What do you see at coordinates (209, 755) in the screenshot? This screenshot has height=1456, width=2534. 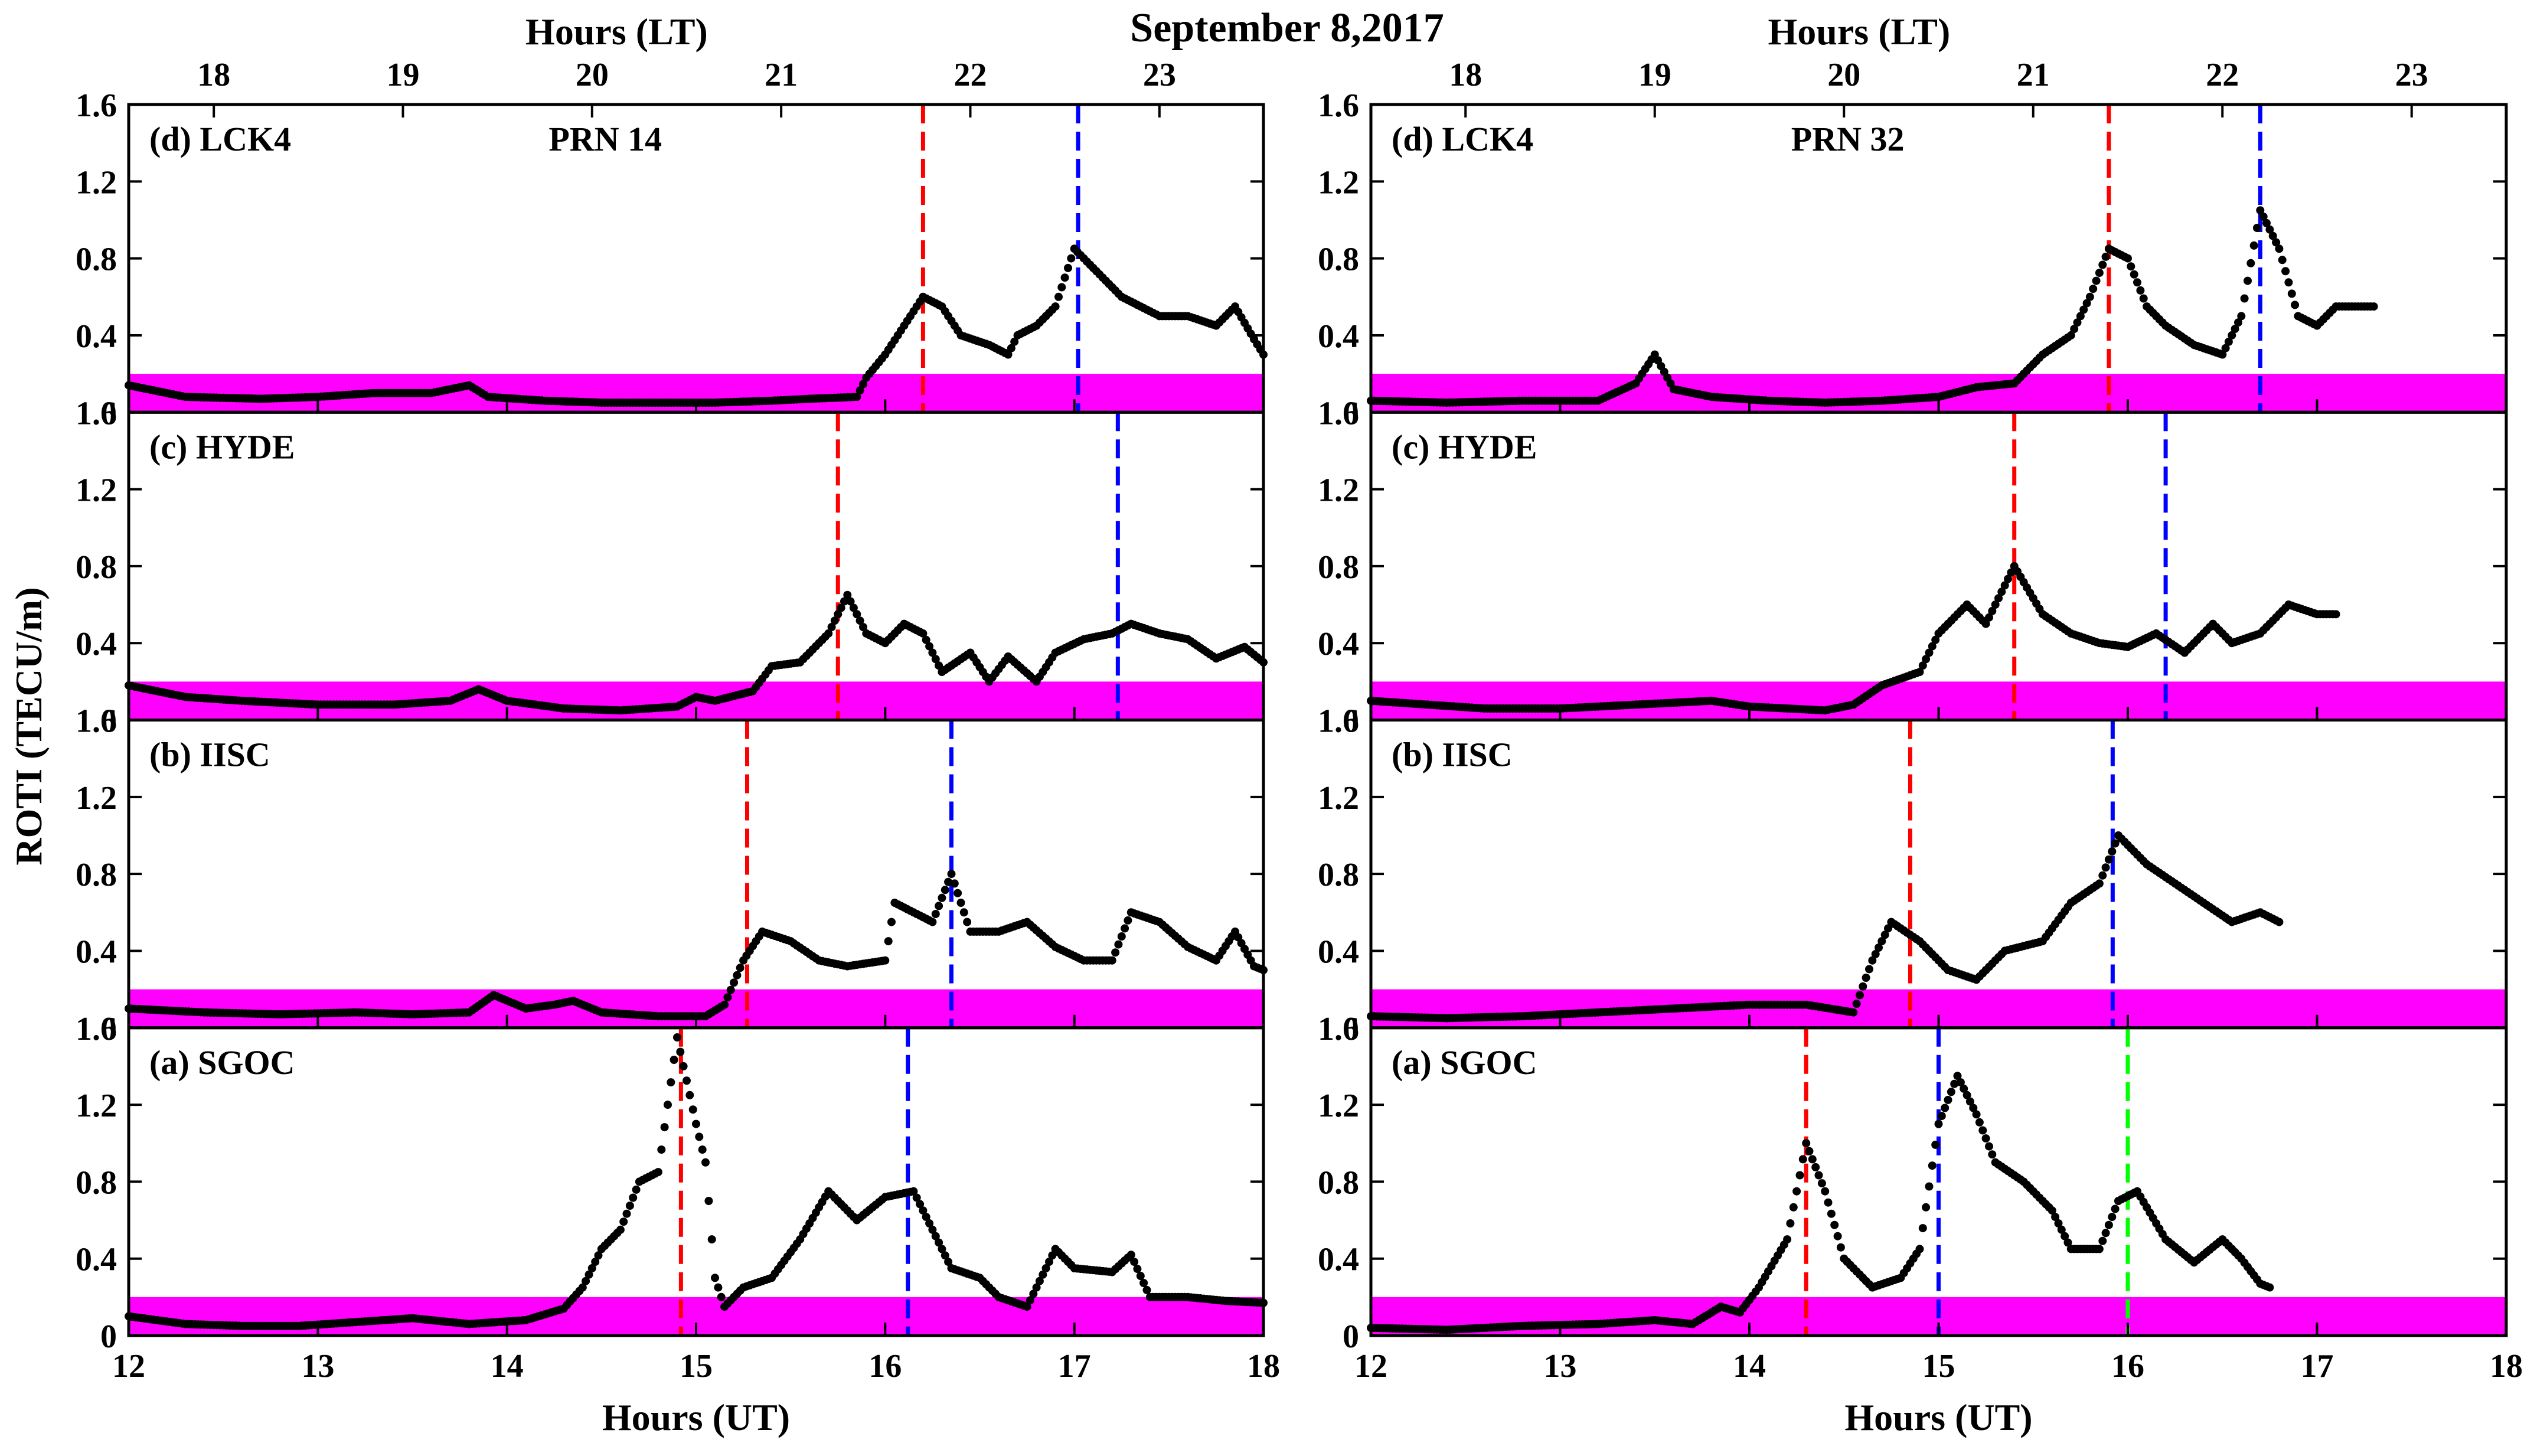 I see `panel-label: (b) IISC` at bounding box center [209, 755].